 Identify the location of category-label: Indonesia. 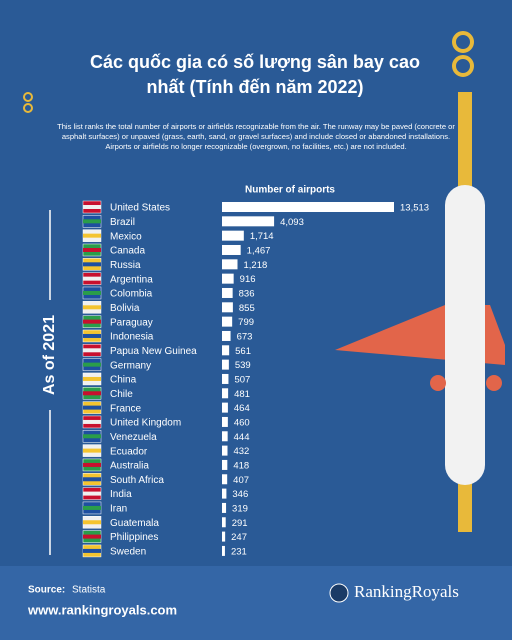
(132, 337).